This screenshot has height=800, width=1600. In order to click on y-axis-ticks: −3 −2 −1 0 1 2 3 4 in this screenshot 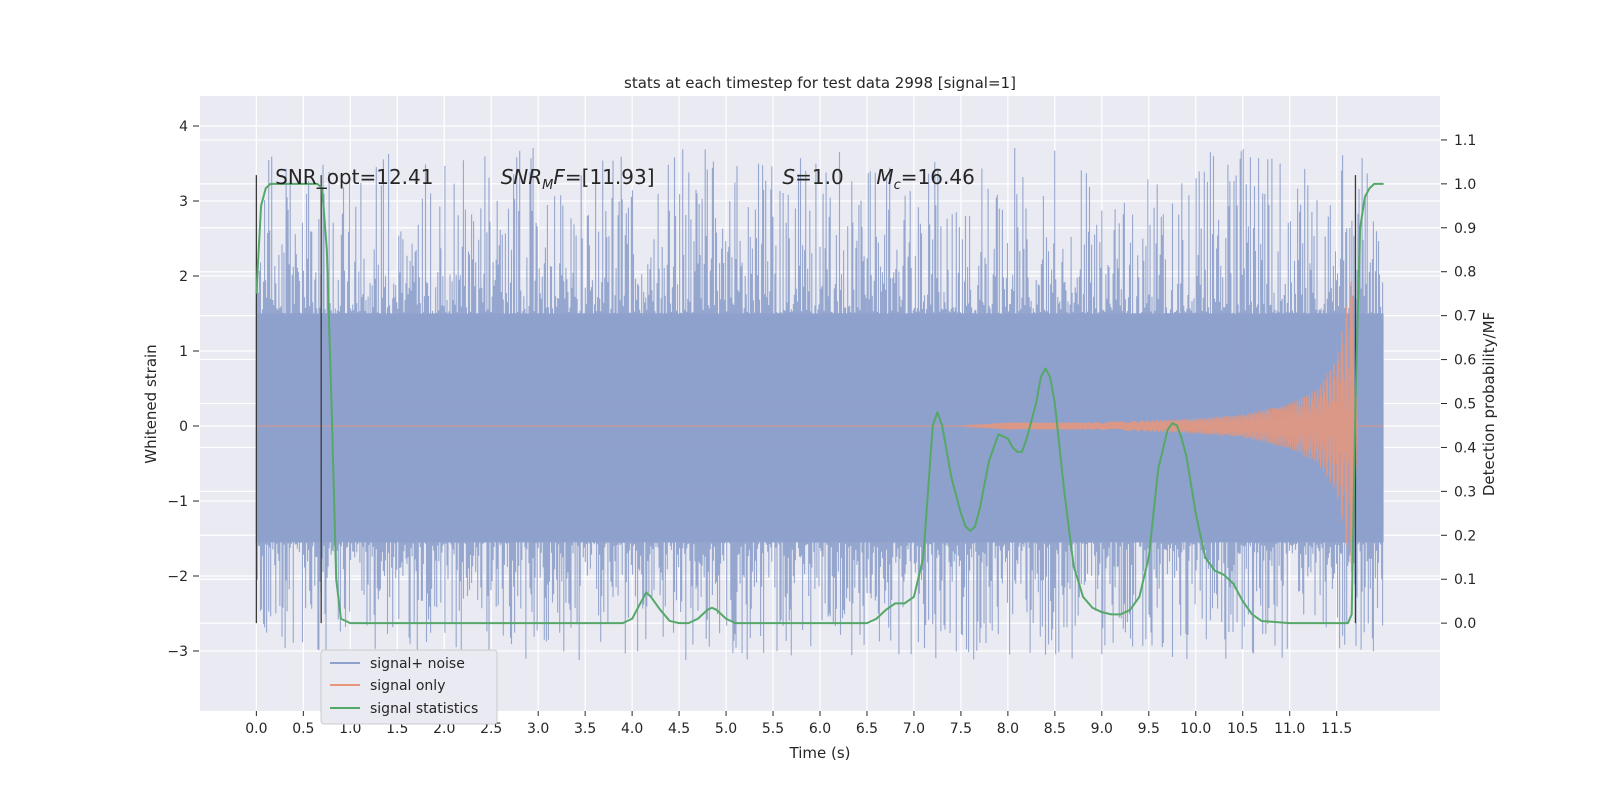, I will do `click(183, 389)`.